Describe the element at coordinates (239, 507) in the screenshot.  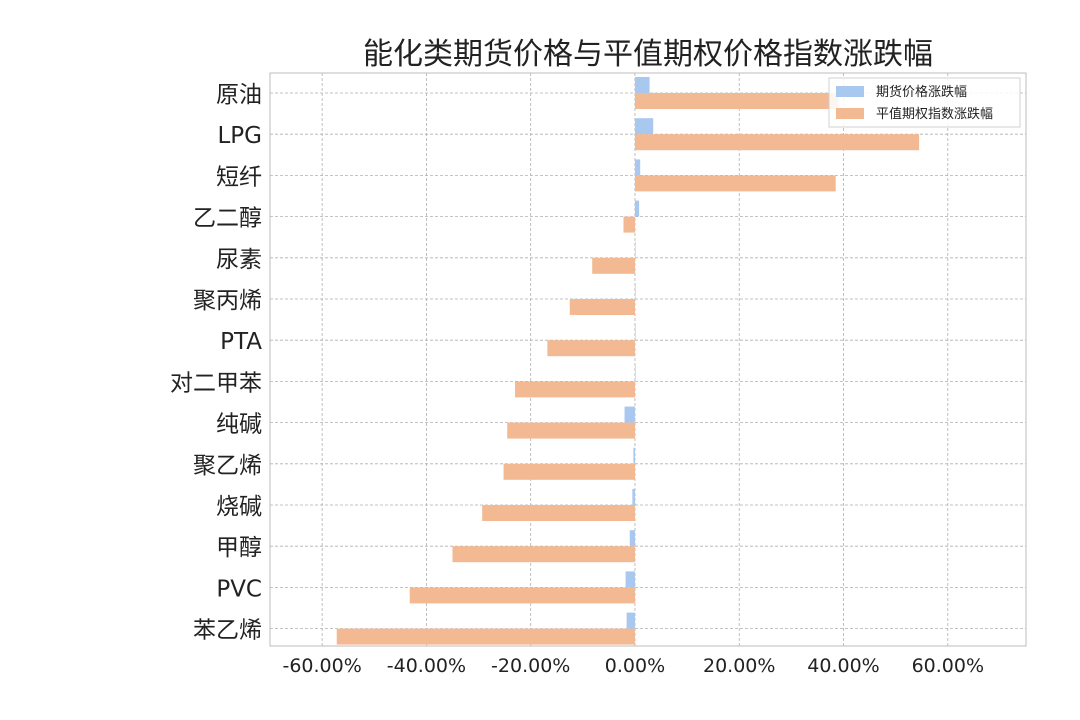
I see `y-tick-label: 烧碱` at that location.